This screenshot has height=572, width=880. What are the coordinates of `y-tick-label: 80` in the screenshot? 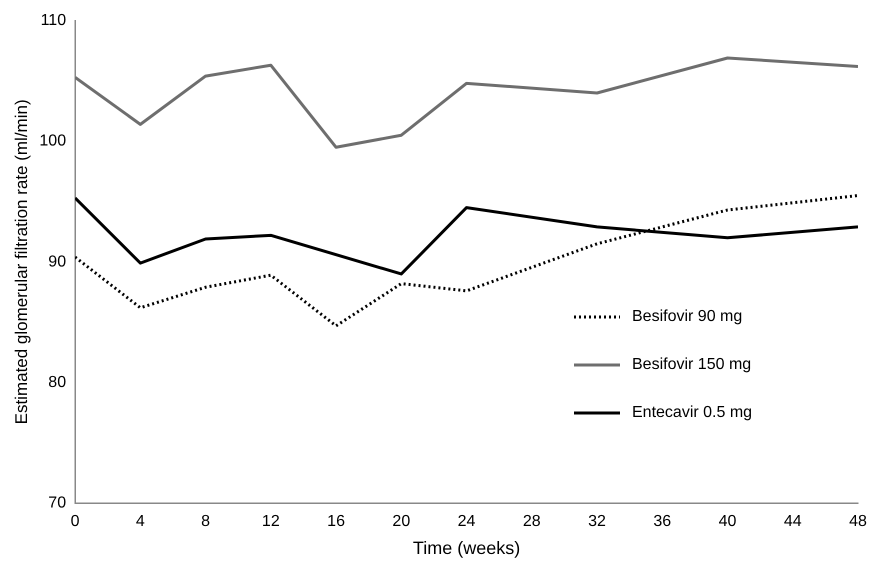 It's located at (57, 382).